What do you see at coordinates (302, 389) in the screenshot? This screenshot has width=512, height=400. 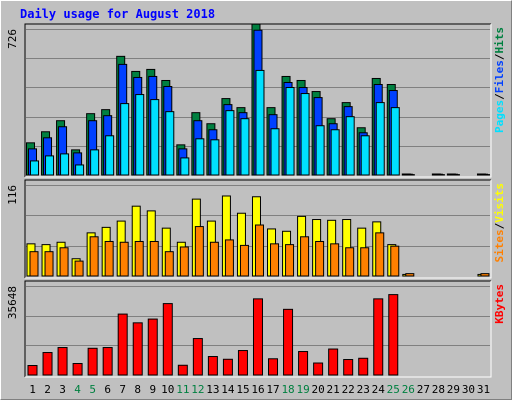 I see `x-tick-label: 19` at bounding box center [302, 389].